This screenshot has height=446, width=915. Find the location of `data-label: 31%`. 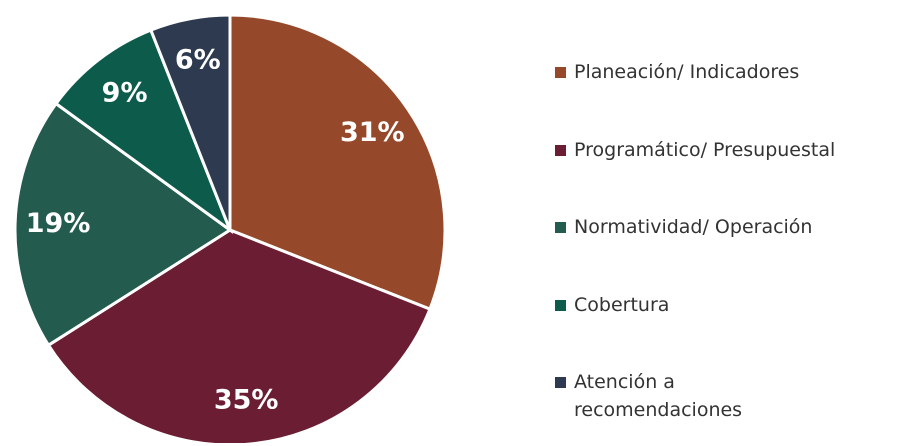

data-label: 31% is located at coordinates (372, 132).